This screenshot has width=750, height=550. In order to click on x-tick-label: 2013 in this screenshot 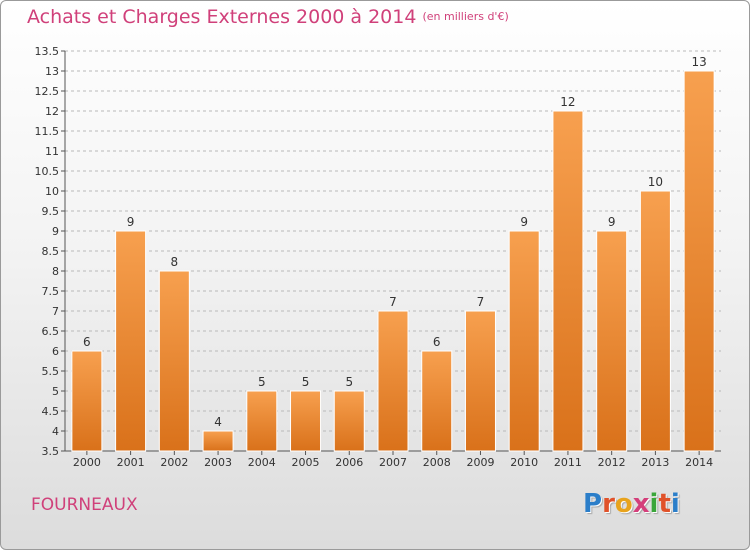, I will do `click(655, 462)`.